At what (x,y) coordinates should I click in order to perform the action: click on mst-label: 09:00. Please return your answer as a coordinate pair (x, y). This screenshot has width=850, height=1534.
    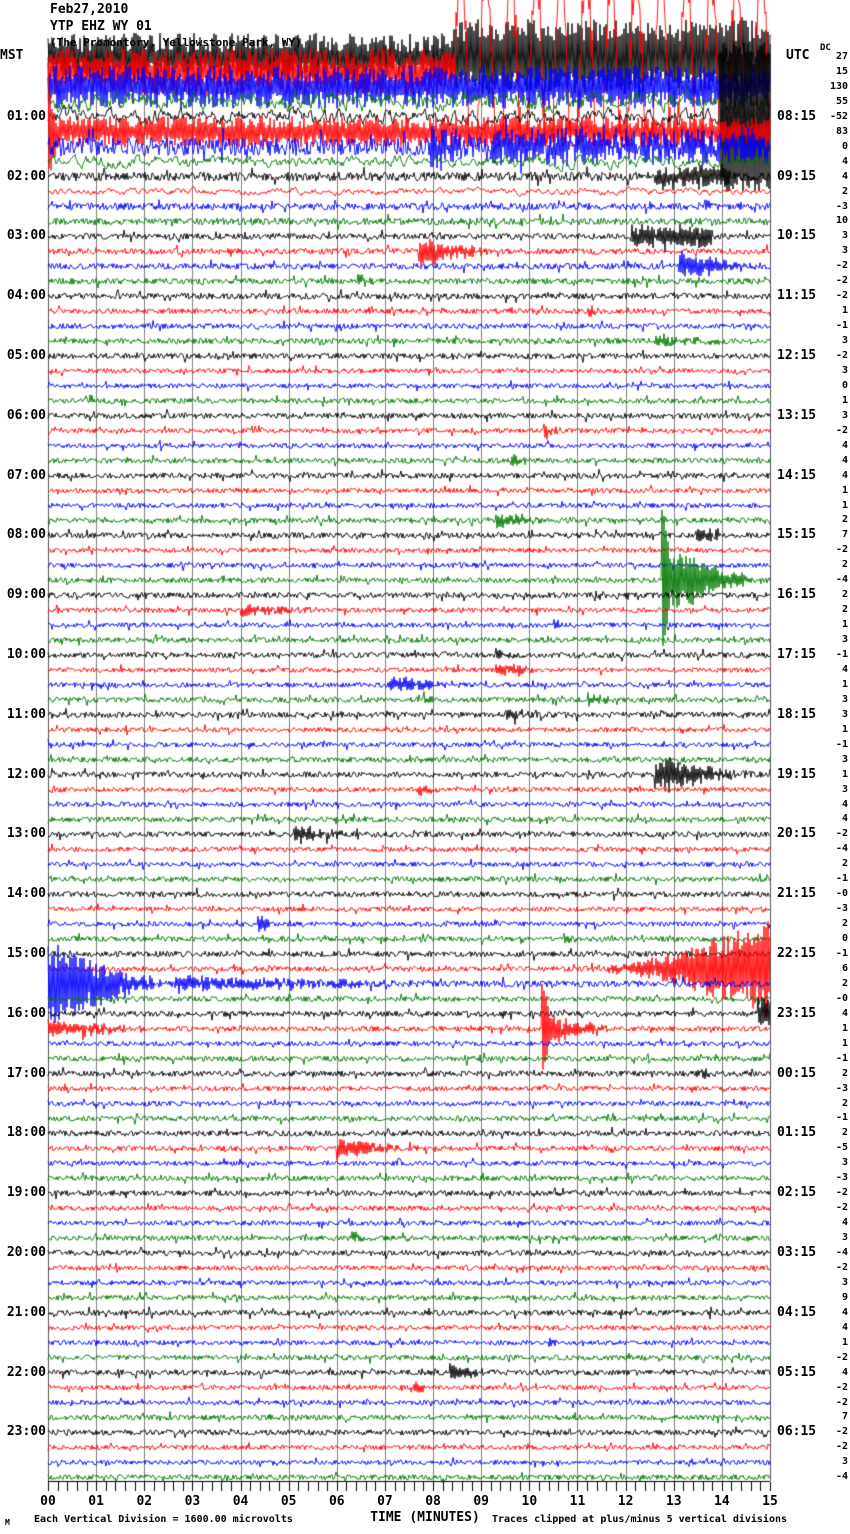
    Looking at the image, I should click on (26, 595).